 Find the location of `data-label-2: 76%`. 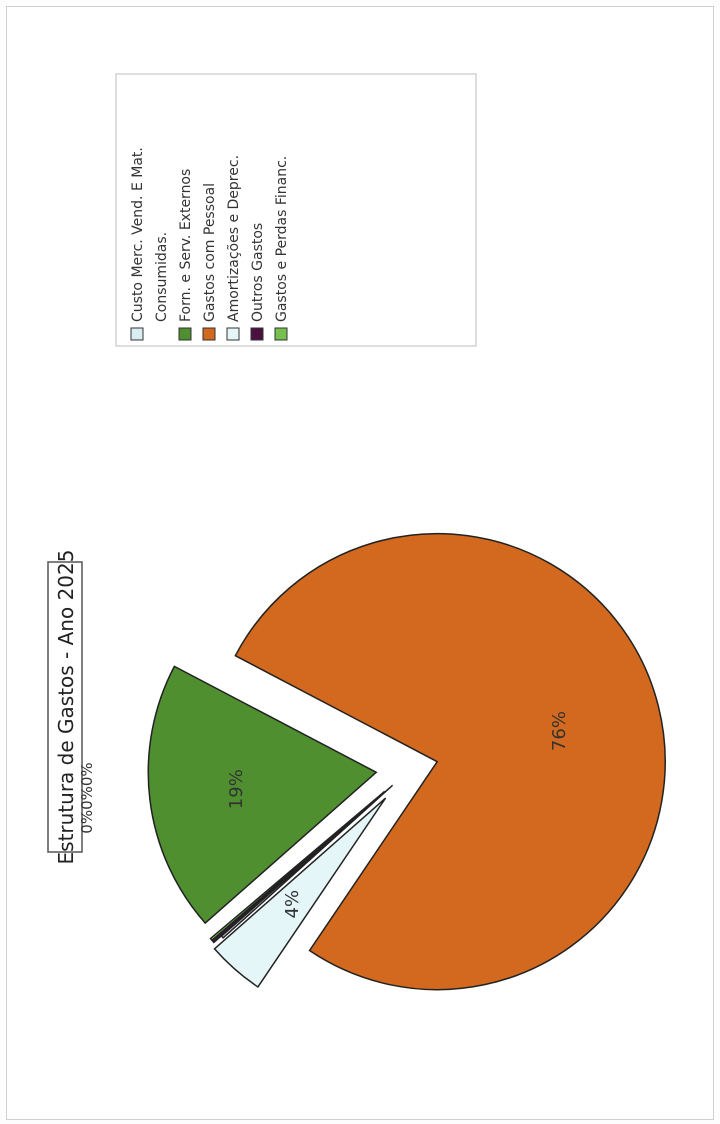

data-label-2: 76% is located at coordinates (559, 731).